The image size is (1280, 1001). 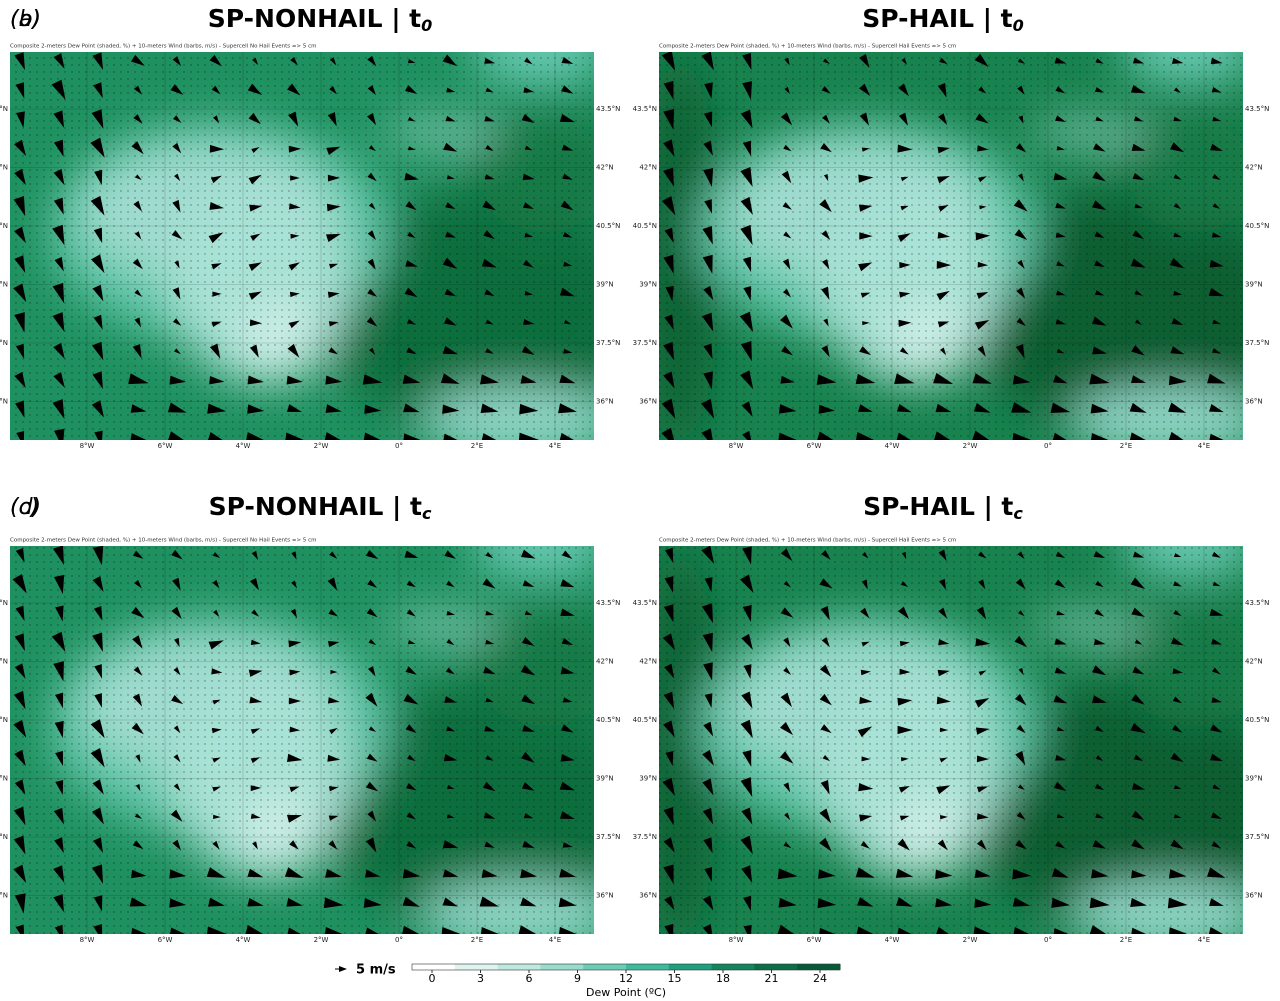 What do you see at coordinates (4, 662) in the screenshot?
I see `lat-label: 42°N` at bounding box center [4, 662].